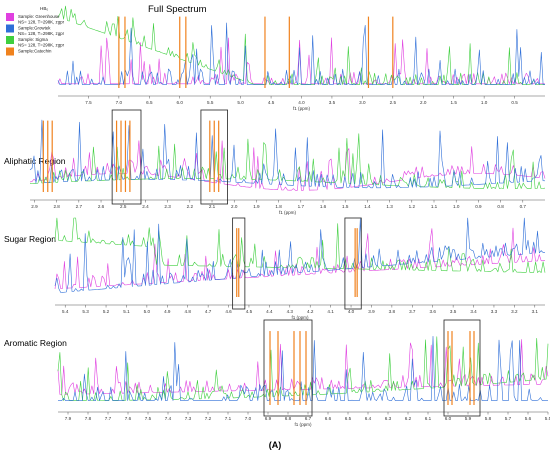  Describe the element at coordinates (456, 206) in the screenshot. I see `x-tick-label: 1.0` at that location.